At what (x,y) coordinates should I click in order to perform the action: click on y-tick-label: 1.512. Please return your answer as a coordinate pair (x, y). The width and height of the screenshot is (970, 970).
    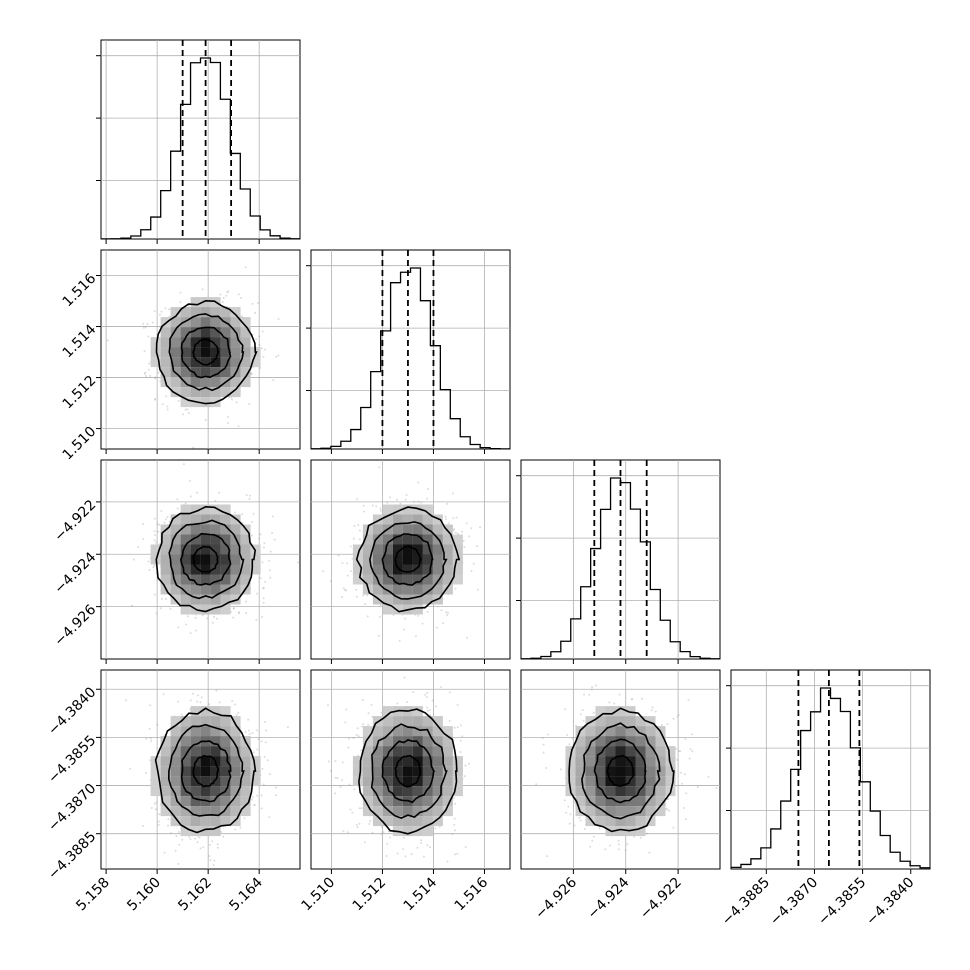
    Looking at the image, I should click on (80, 393).